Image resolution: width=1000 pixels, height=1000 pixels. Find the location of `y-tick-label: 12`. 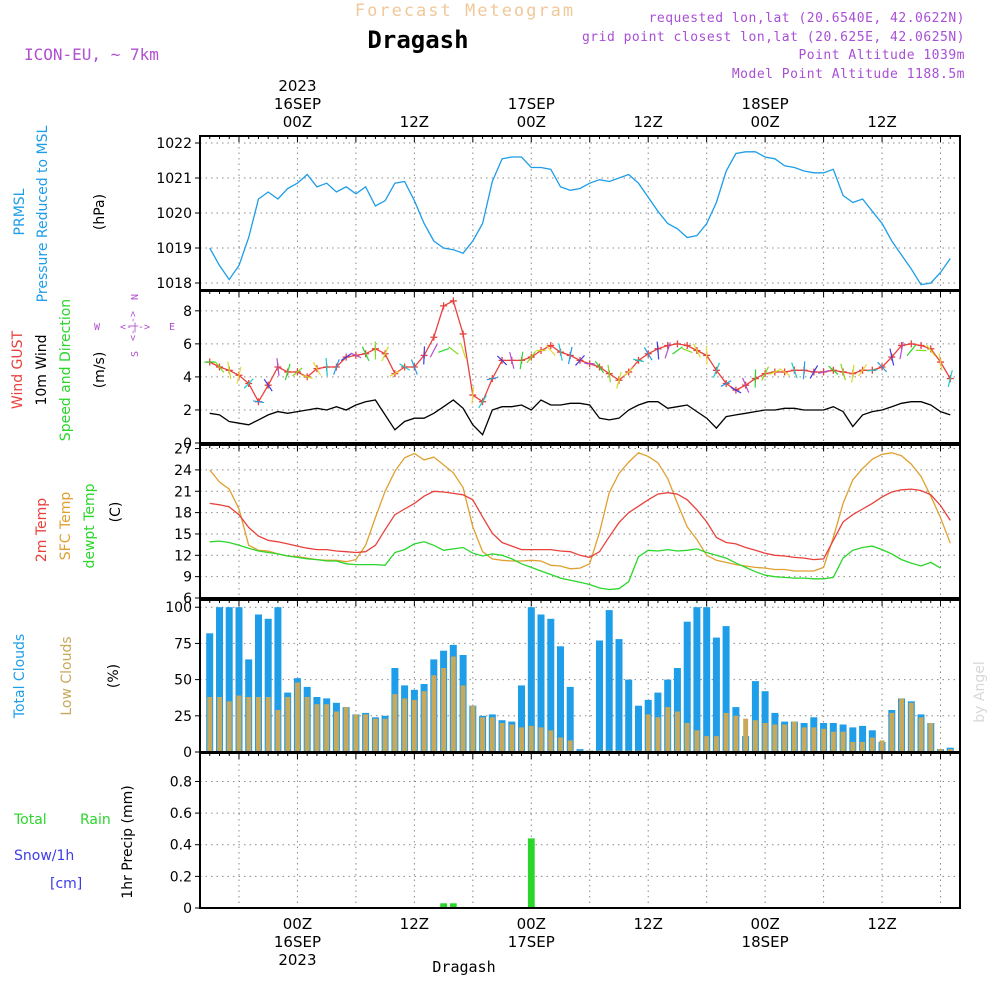

y-tick-label: 12 is located at coordinates (183, 556).